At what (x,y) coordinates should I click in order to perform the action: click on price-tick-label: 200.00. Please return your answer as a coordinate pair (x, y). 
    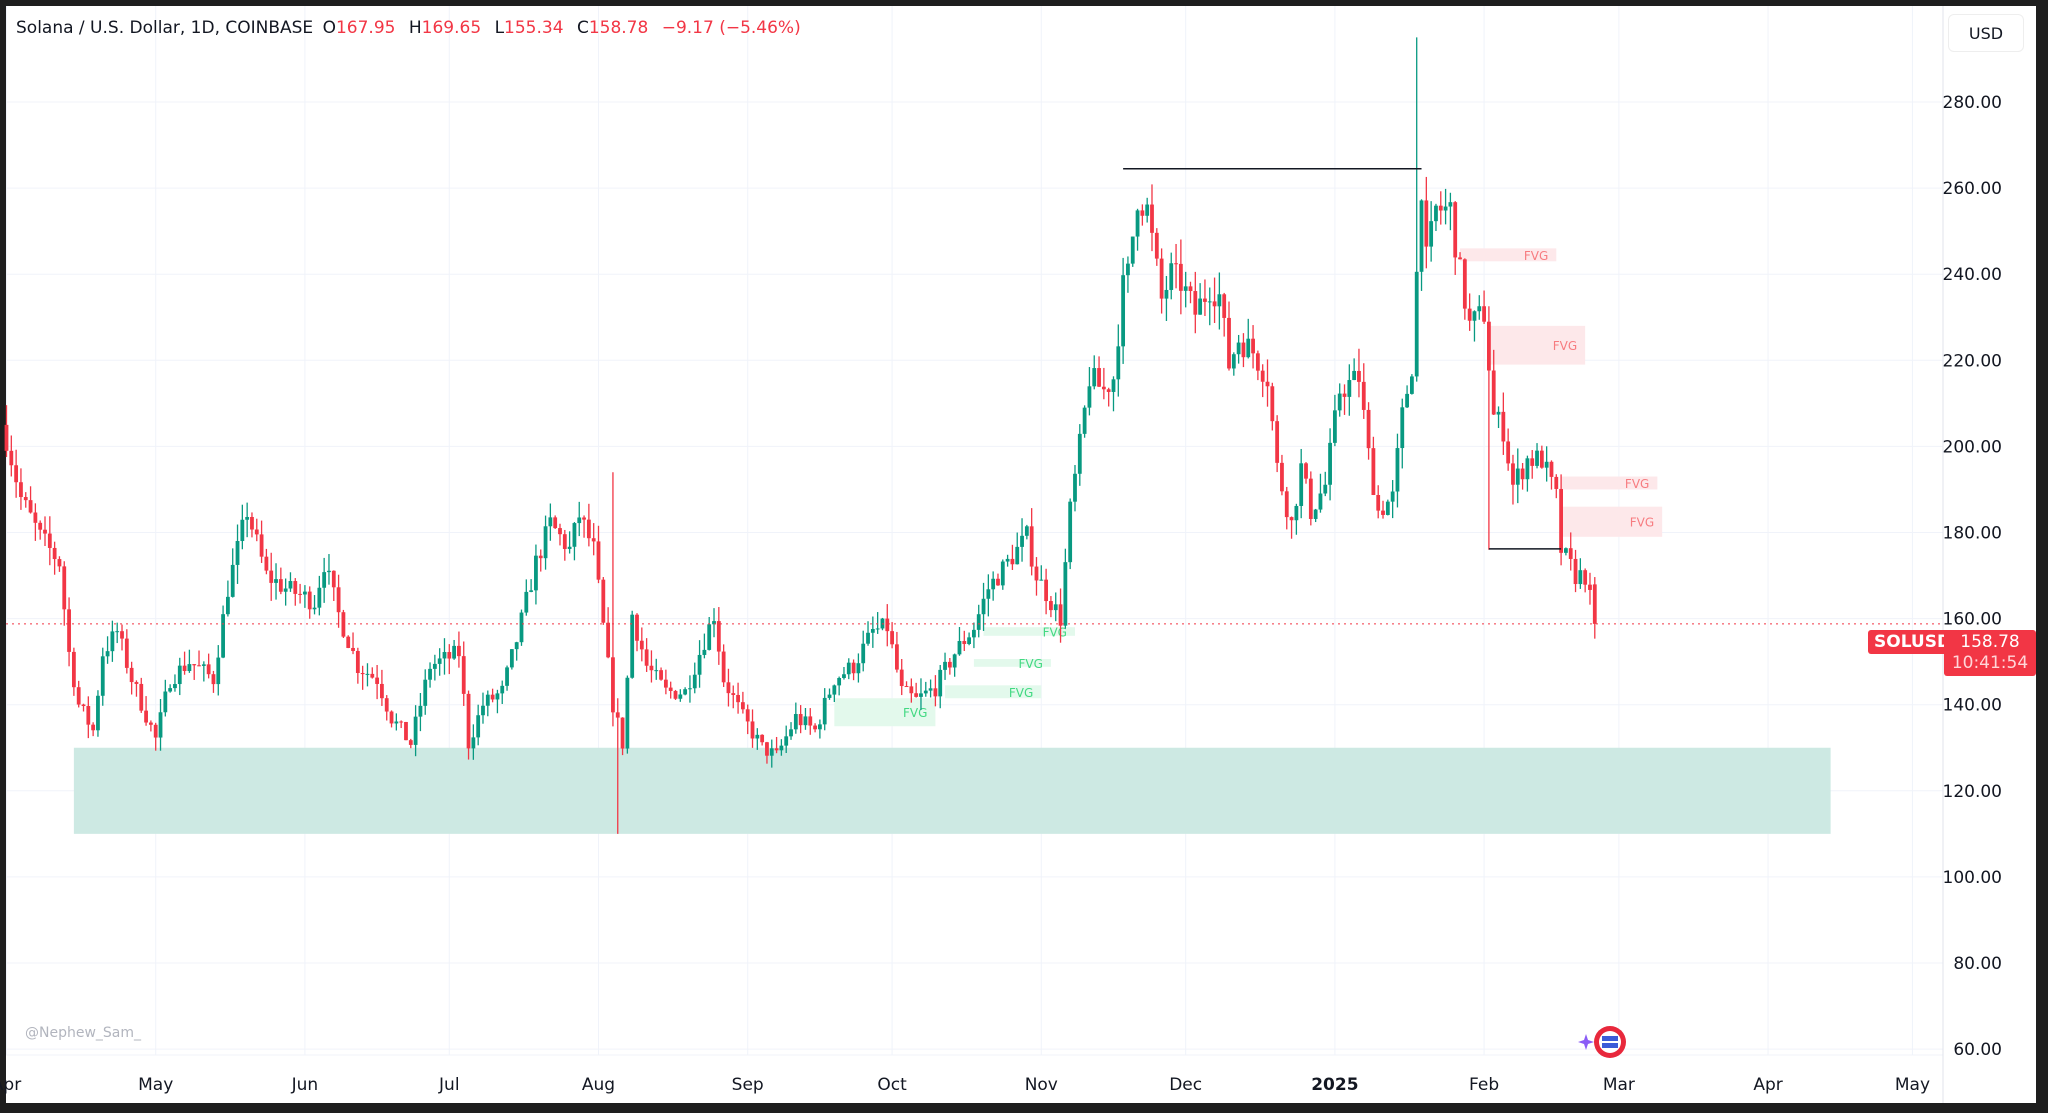
    Looking at the image, I should click on (1972, 447).